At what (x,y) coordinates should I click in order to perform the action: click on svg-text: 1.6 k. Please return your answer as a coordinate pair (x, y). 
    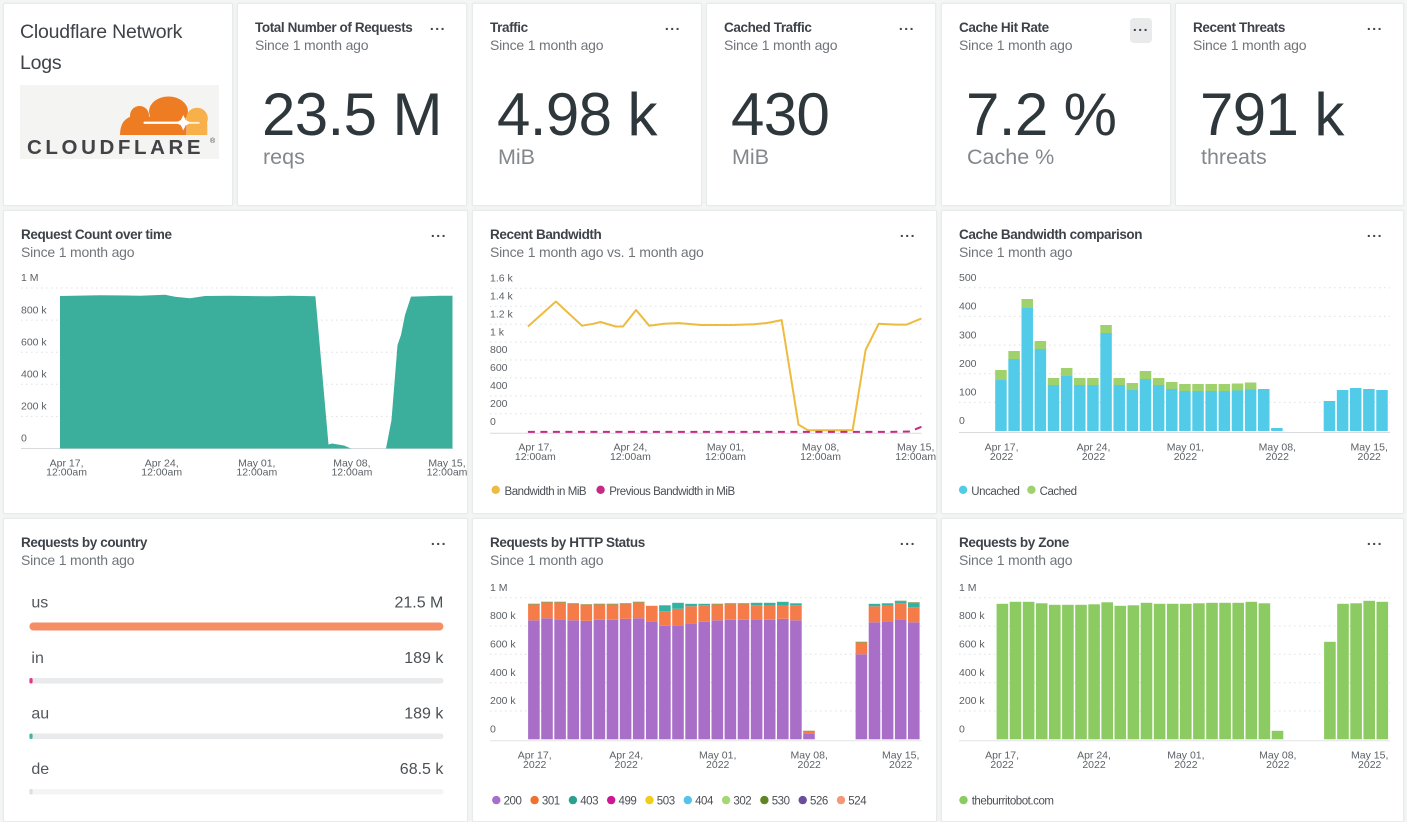
    Looking at the image, I should click on (502, 279).